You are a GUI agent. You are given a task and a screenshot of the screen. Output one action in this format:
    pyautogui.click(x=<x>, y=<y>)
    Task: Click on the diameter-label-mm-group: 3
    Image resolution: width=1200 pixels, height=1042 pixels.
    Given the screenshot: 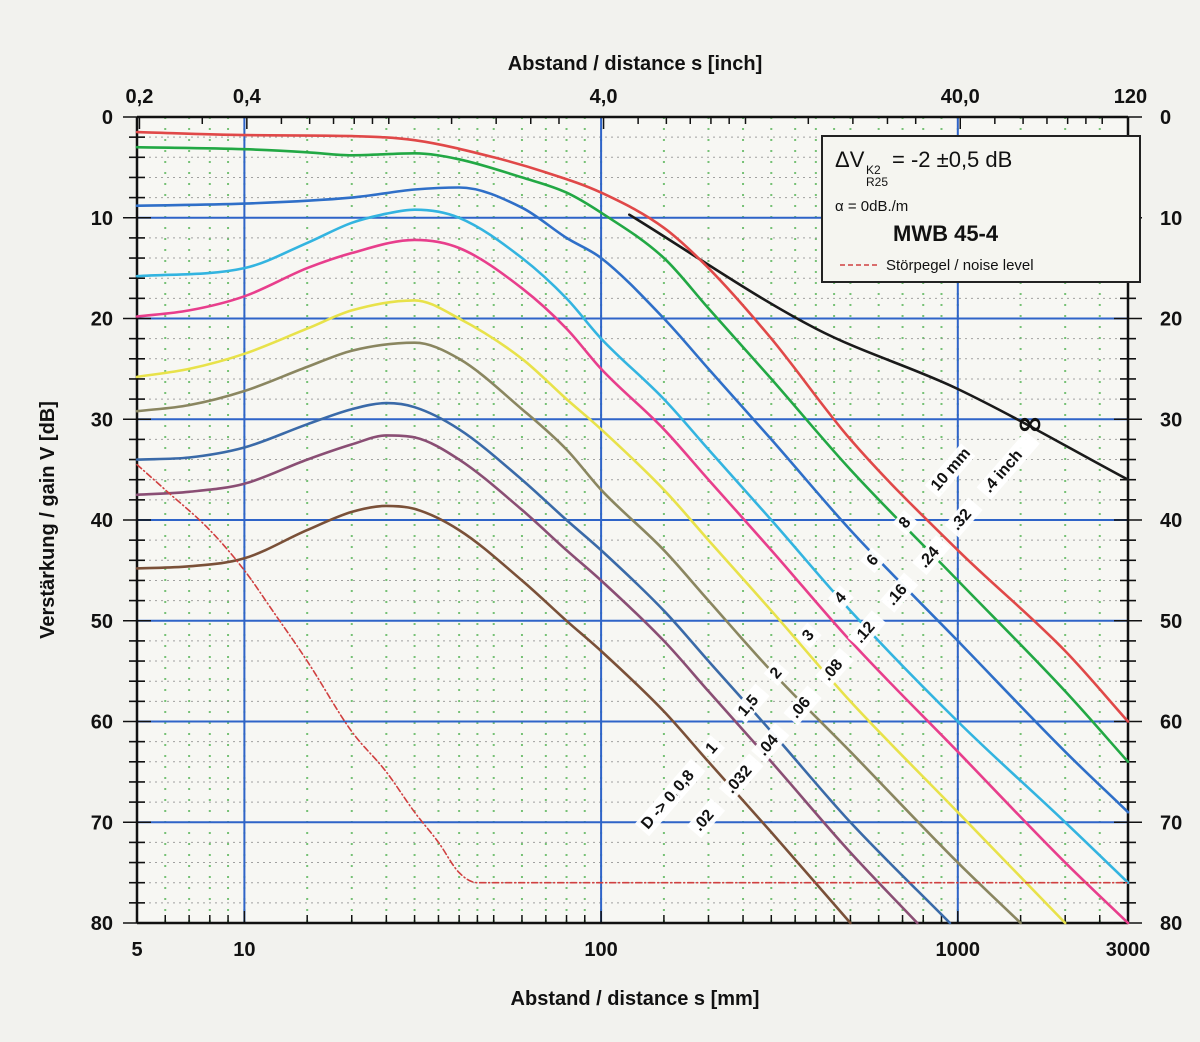 What is the action you would take?
    pyautogui.click(x=808, y=635)
    